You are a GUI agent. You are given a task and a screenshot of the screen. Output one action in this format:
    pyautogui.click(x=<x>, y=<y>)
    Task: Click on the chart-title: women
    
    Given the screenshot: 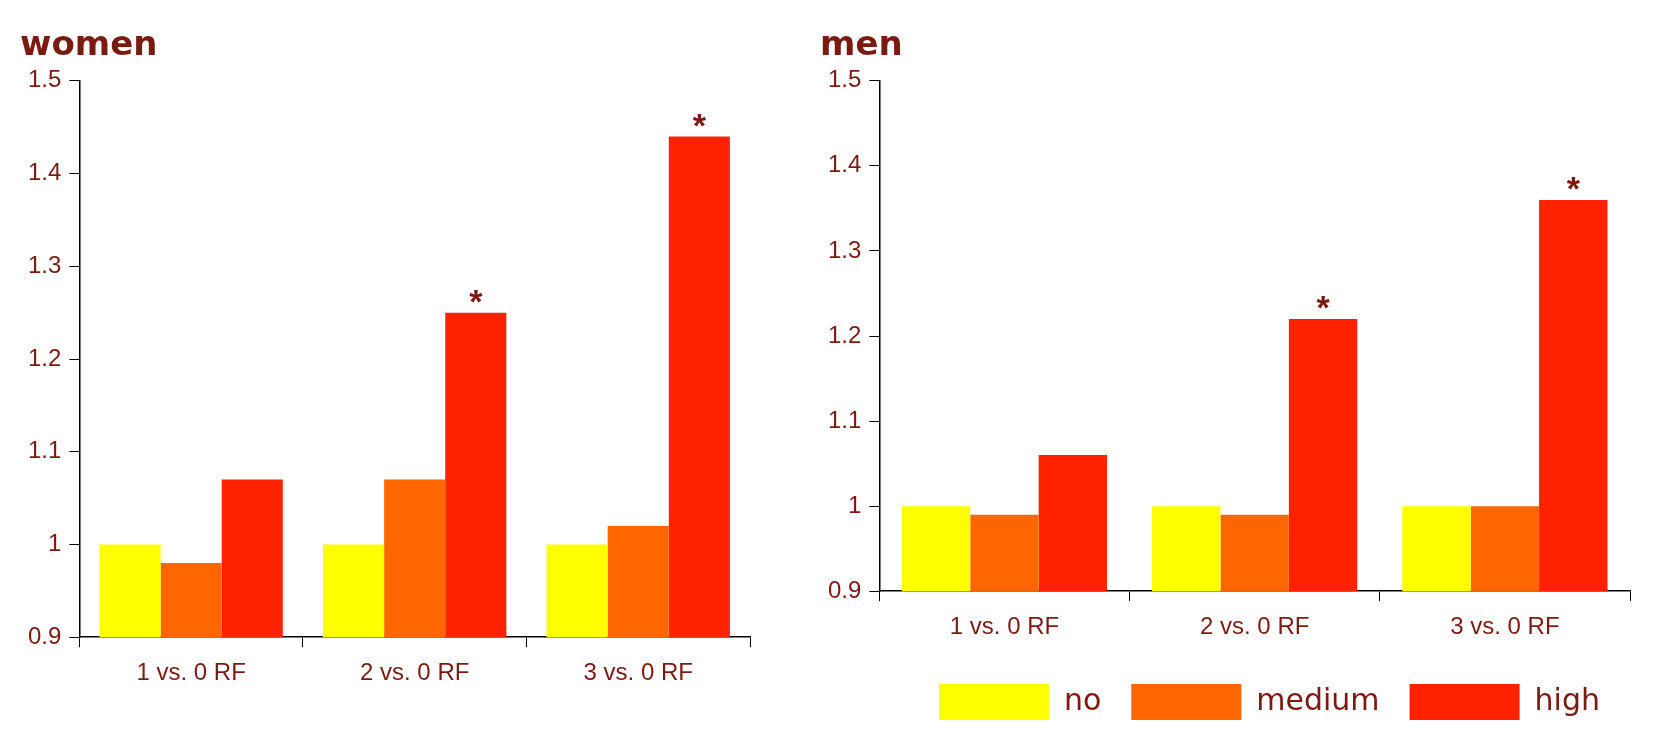 What is the action you would take?
    pyautogui.click(x=89, y=43)
    